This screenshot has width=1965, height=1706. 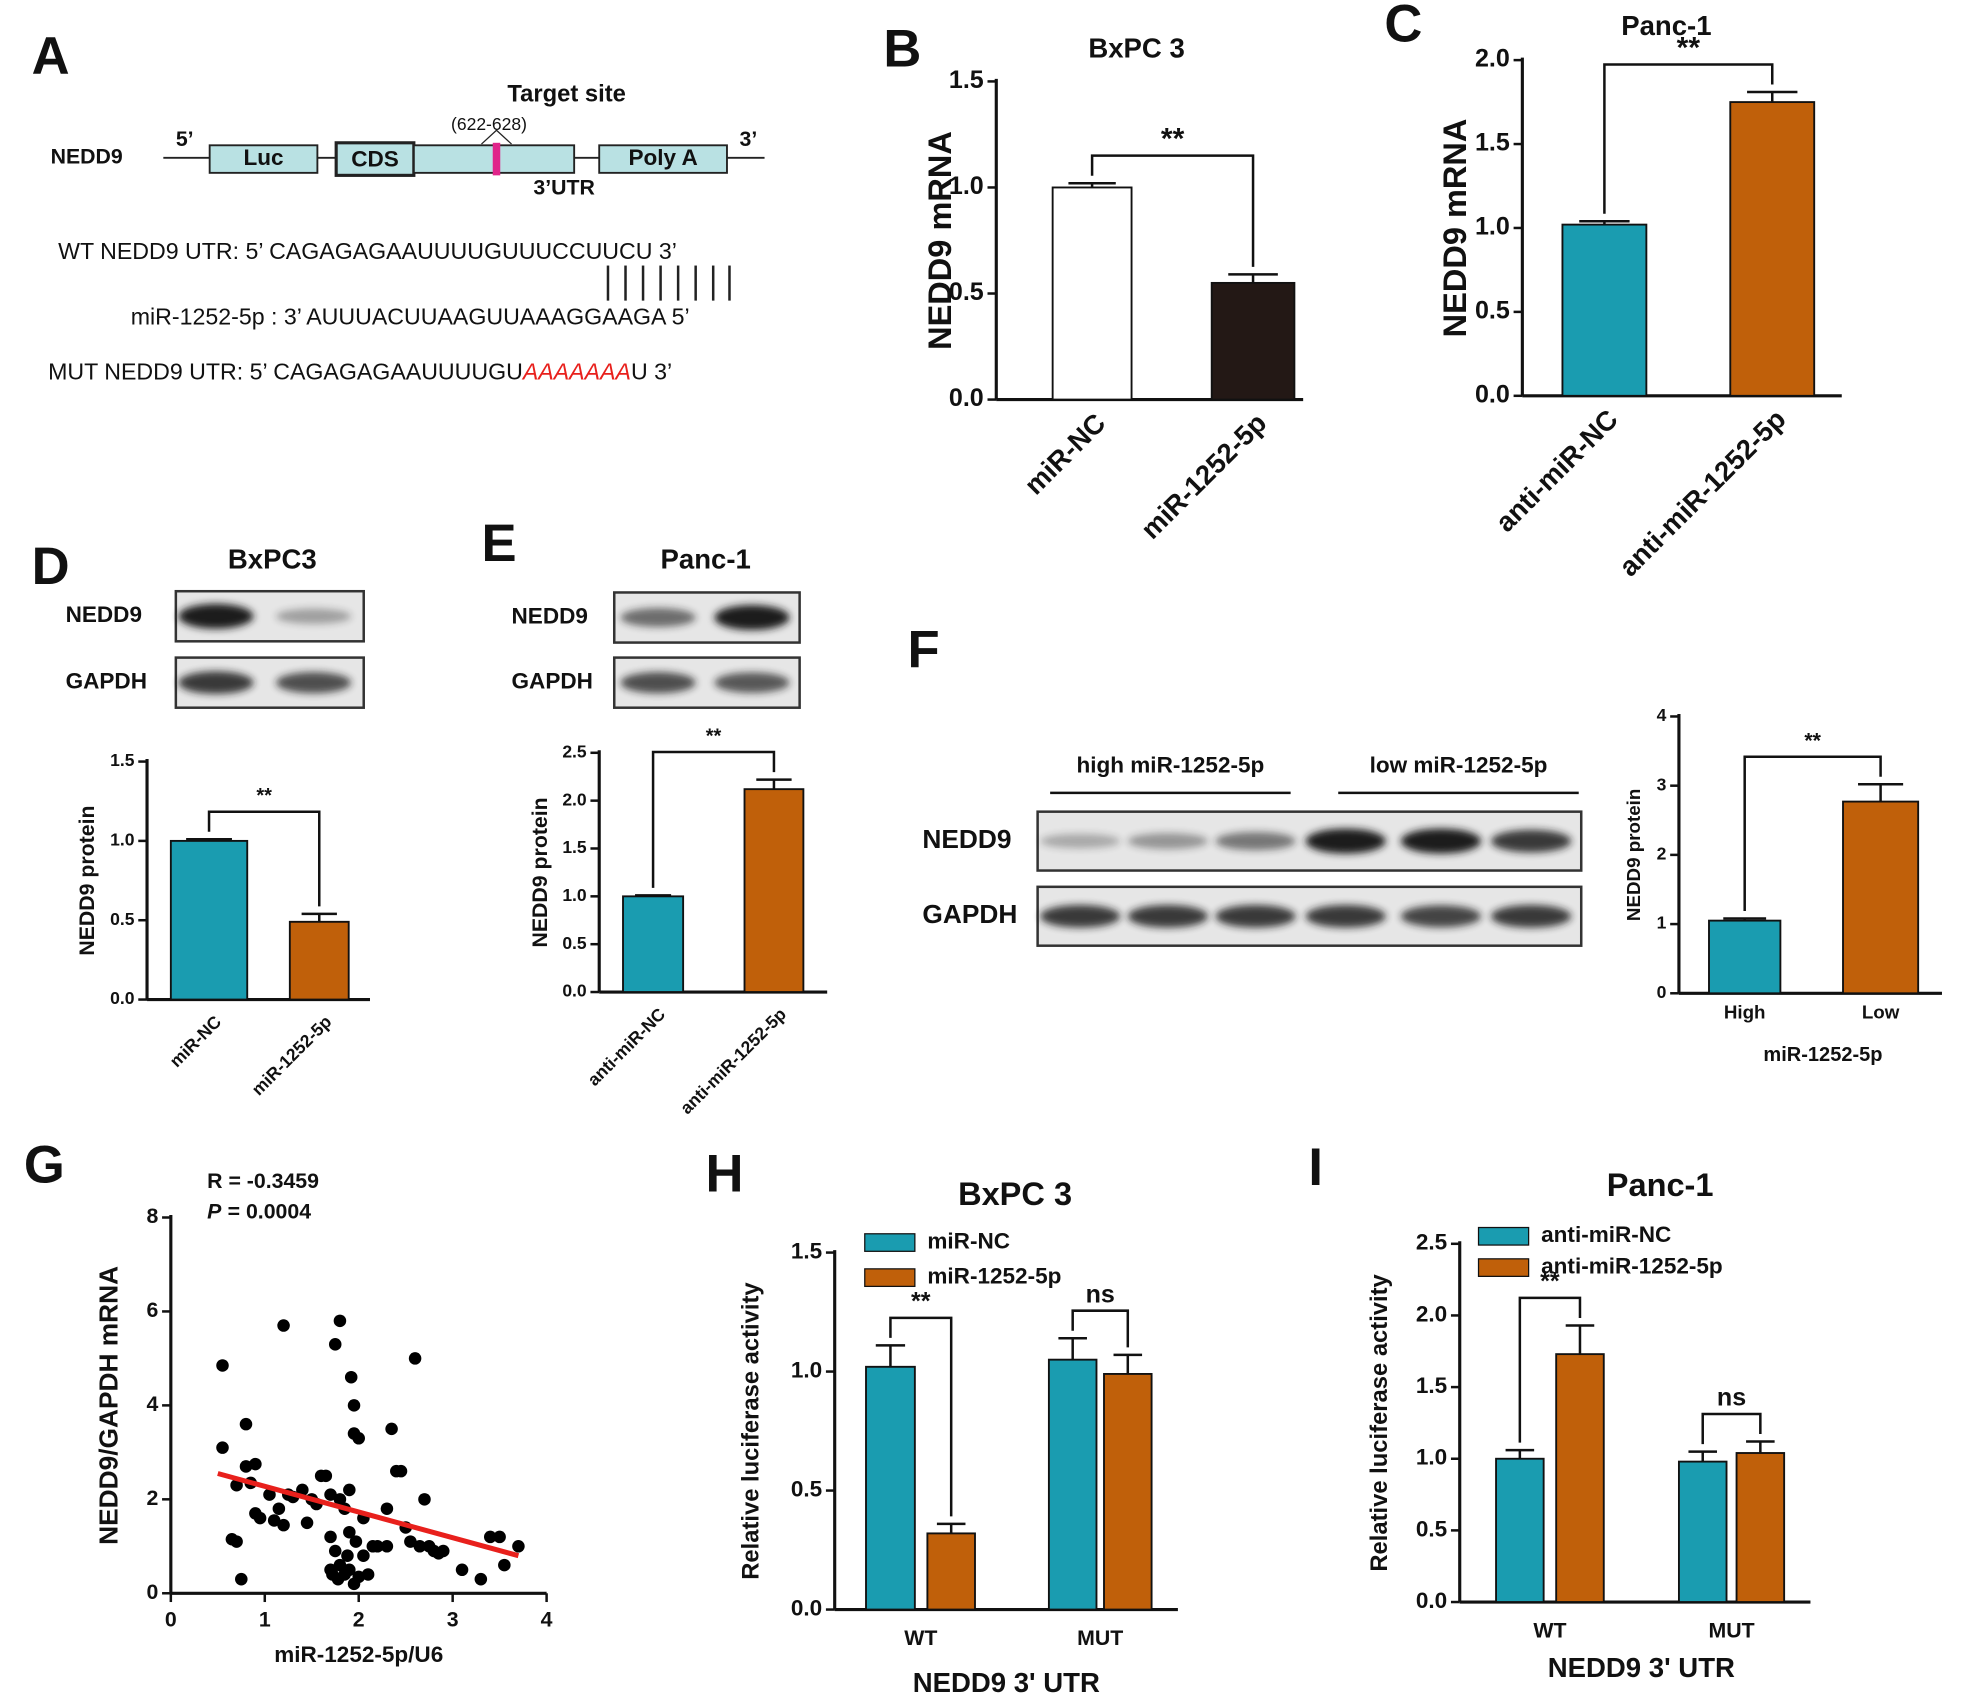 What do you see at coordinates (214, 1211) in the screenshot?
I see `stat-symbol: P` at bounding box center [214, 1211].